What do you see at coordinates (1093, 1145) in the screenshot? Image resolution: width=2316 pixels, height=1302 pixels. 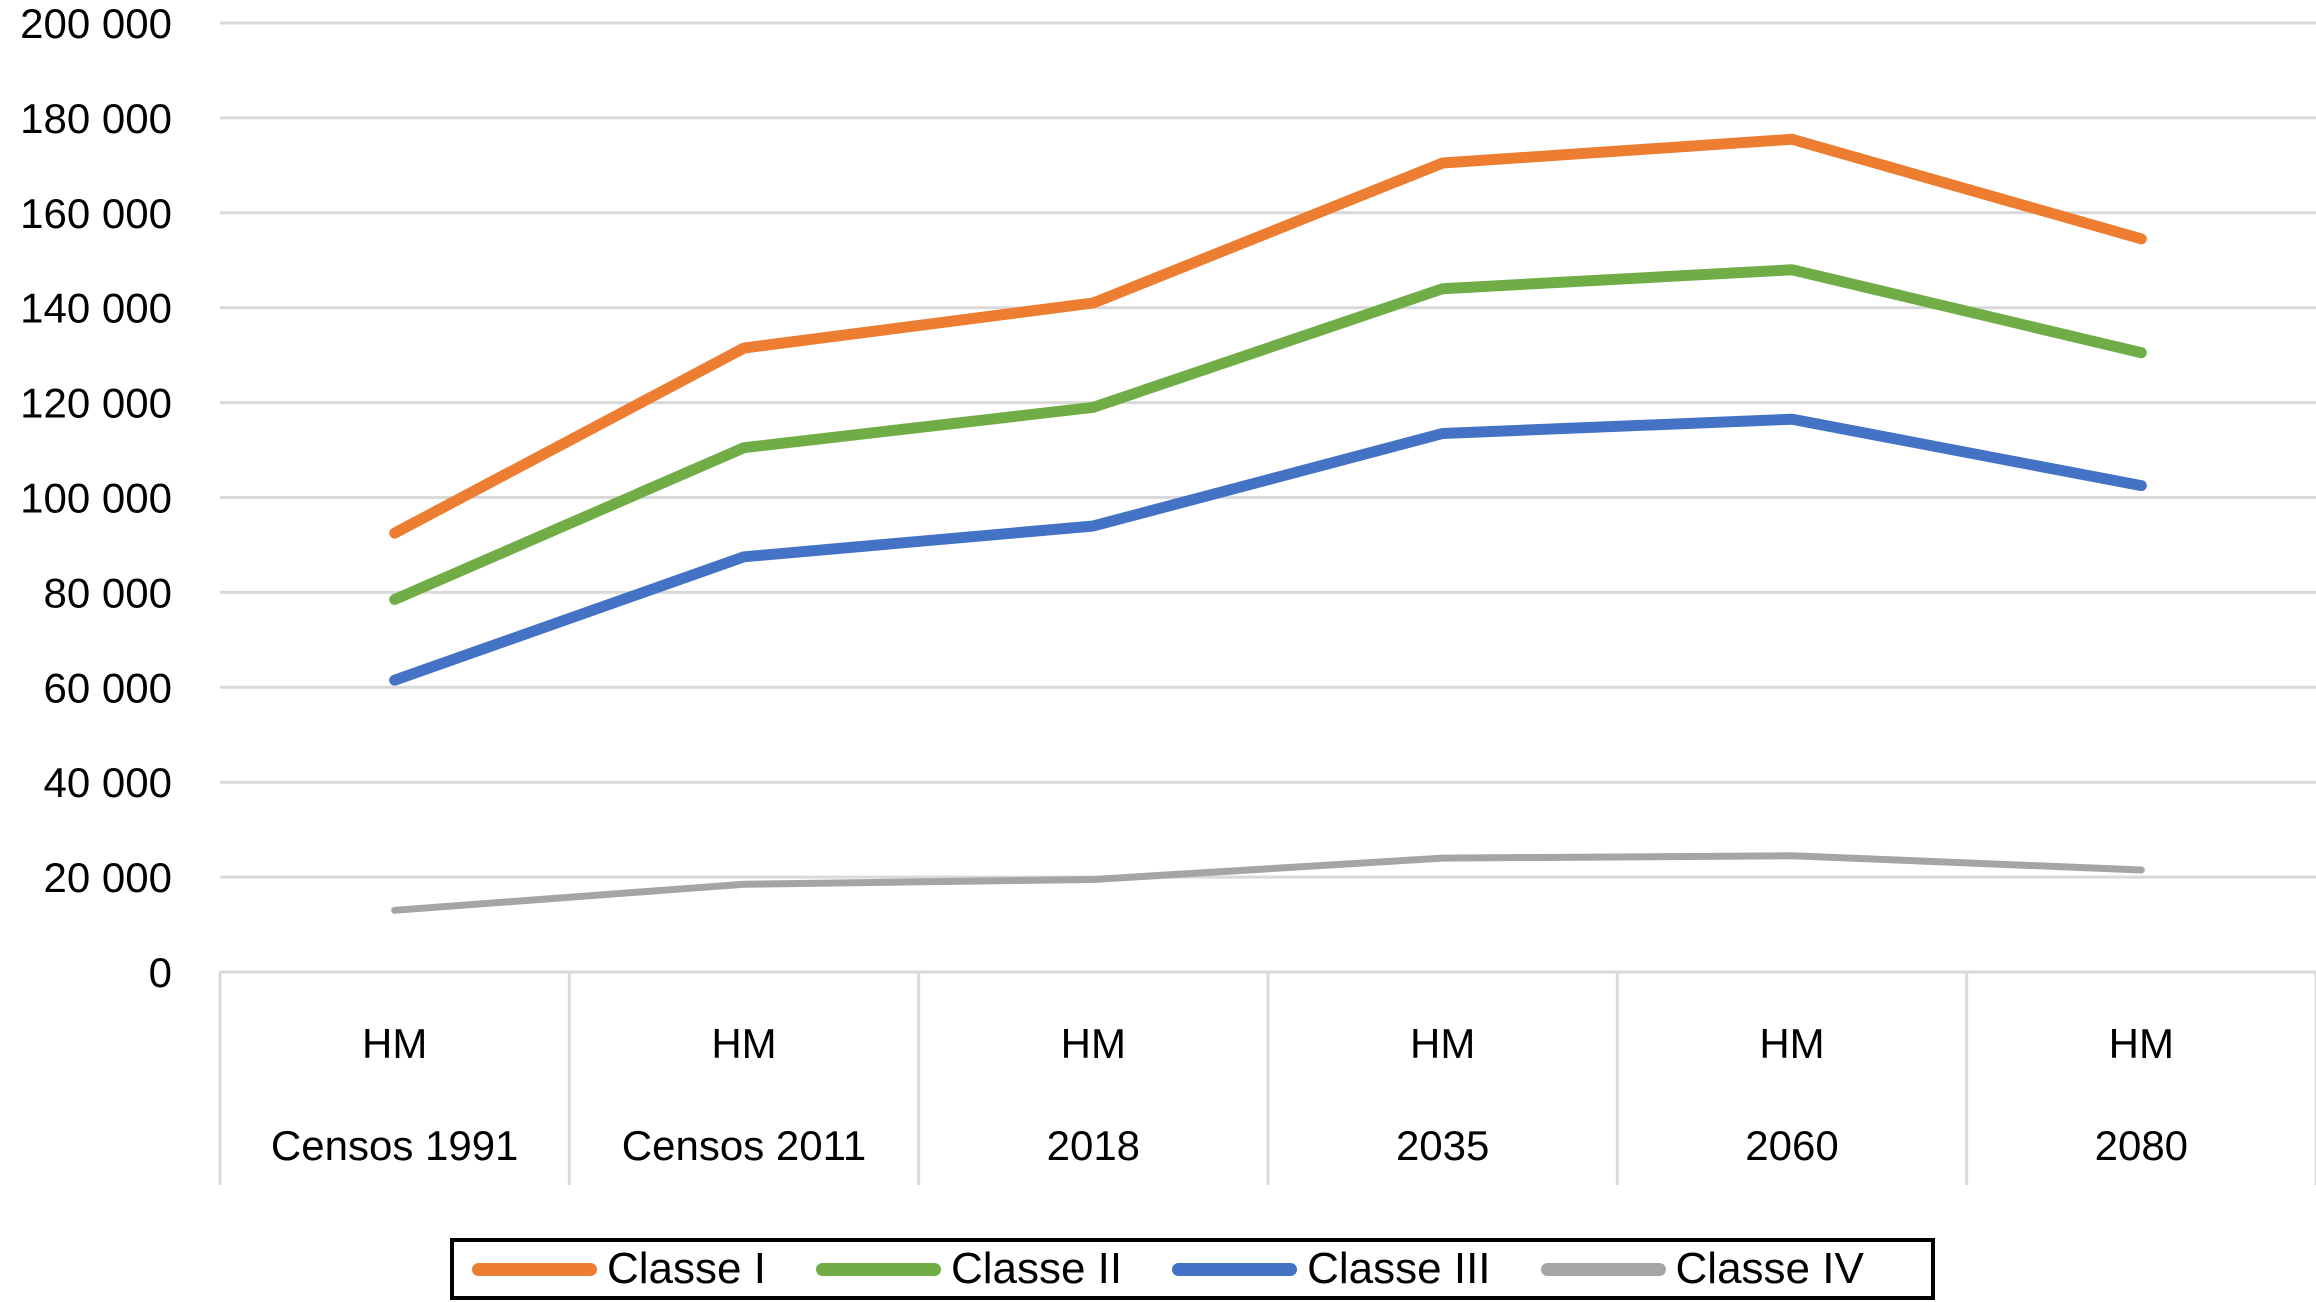 I see `x-axis-category-label-line2: 2018` at bounding box center [1093, 1145].